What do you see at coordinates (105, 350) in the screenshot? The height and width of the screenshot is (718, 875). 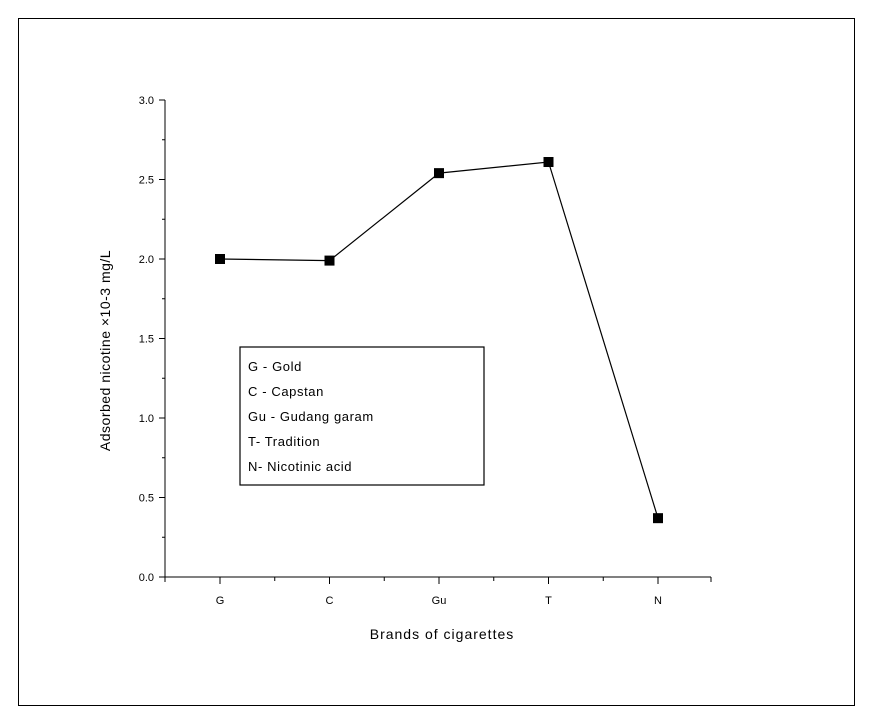 I see `y-axis-label: Adsorbed nicotine ×10-3 mg/L` at bounding box center [105, 350].